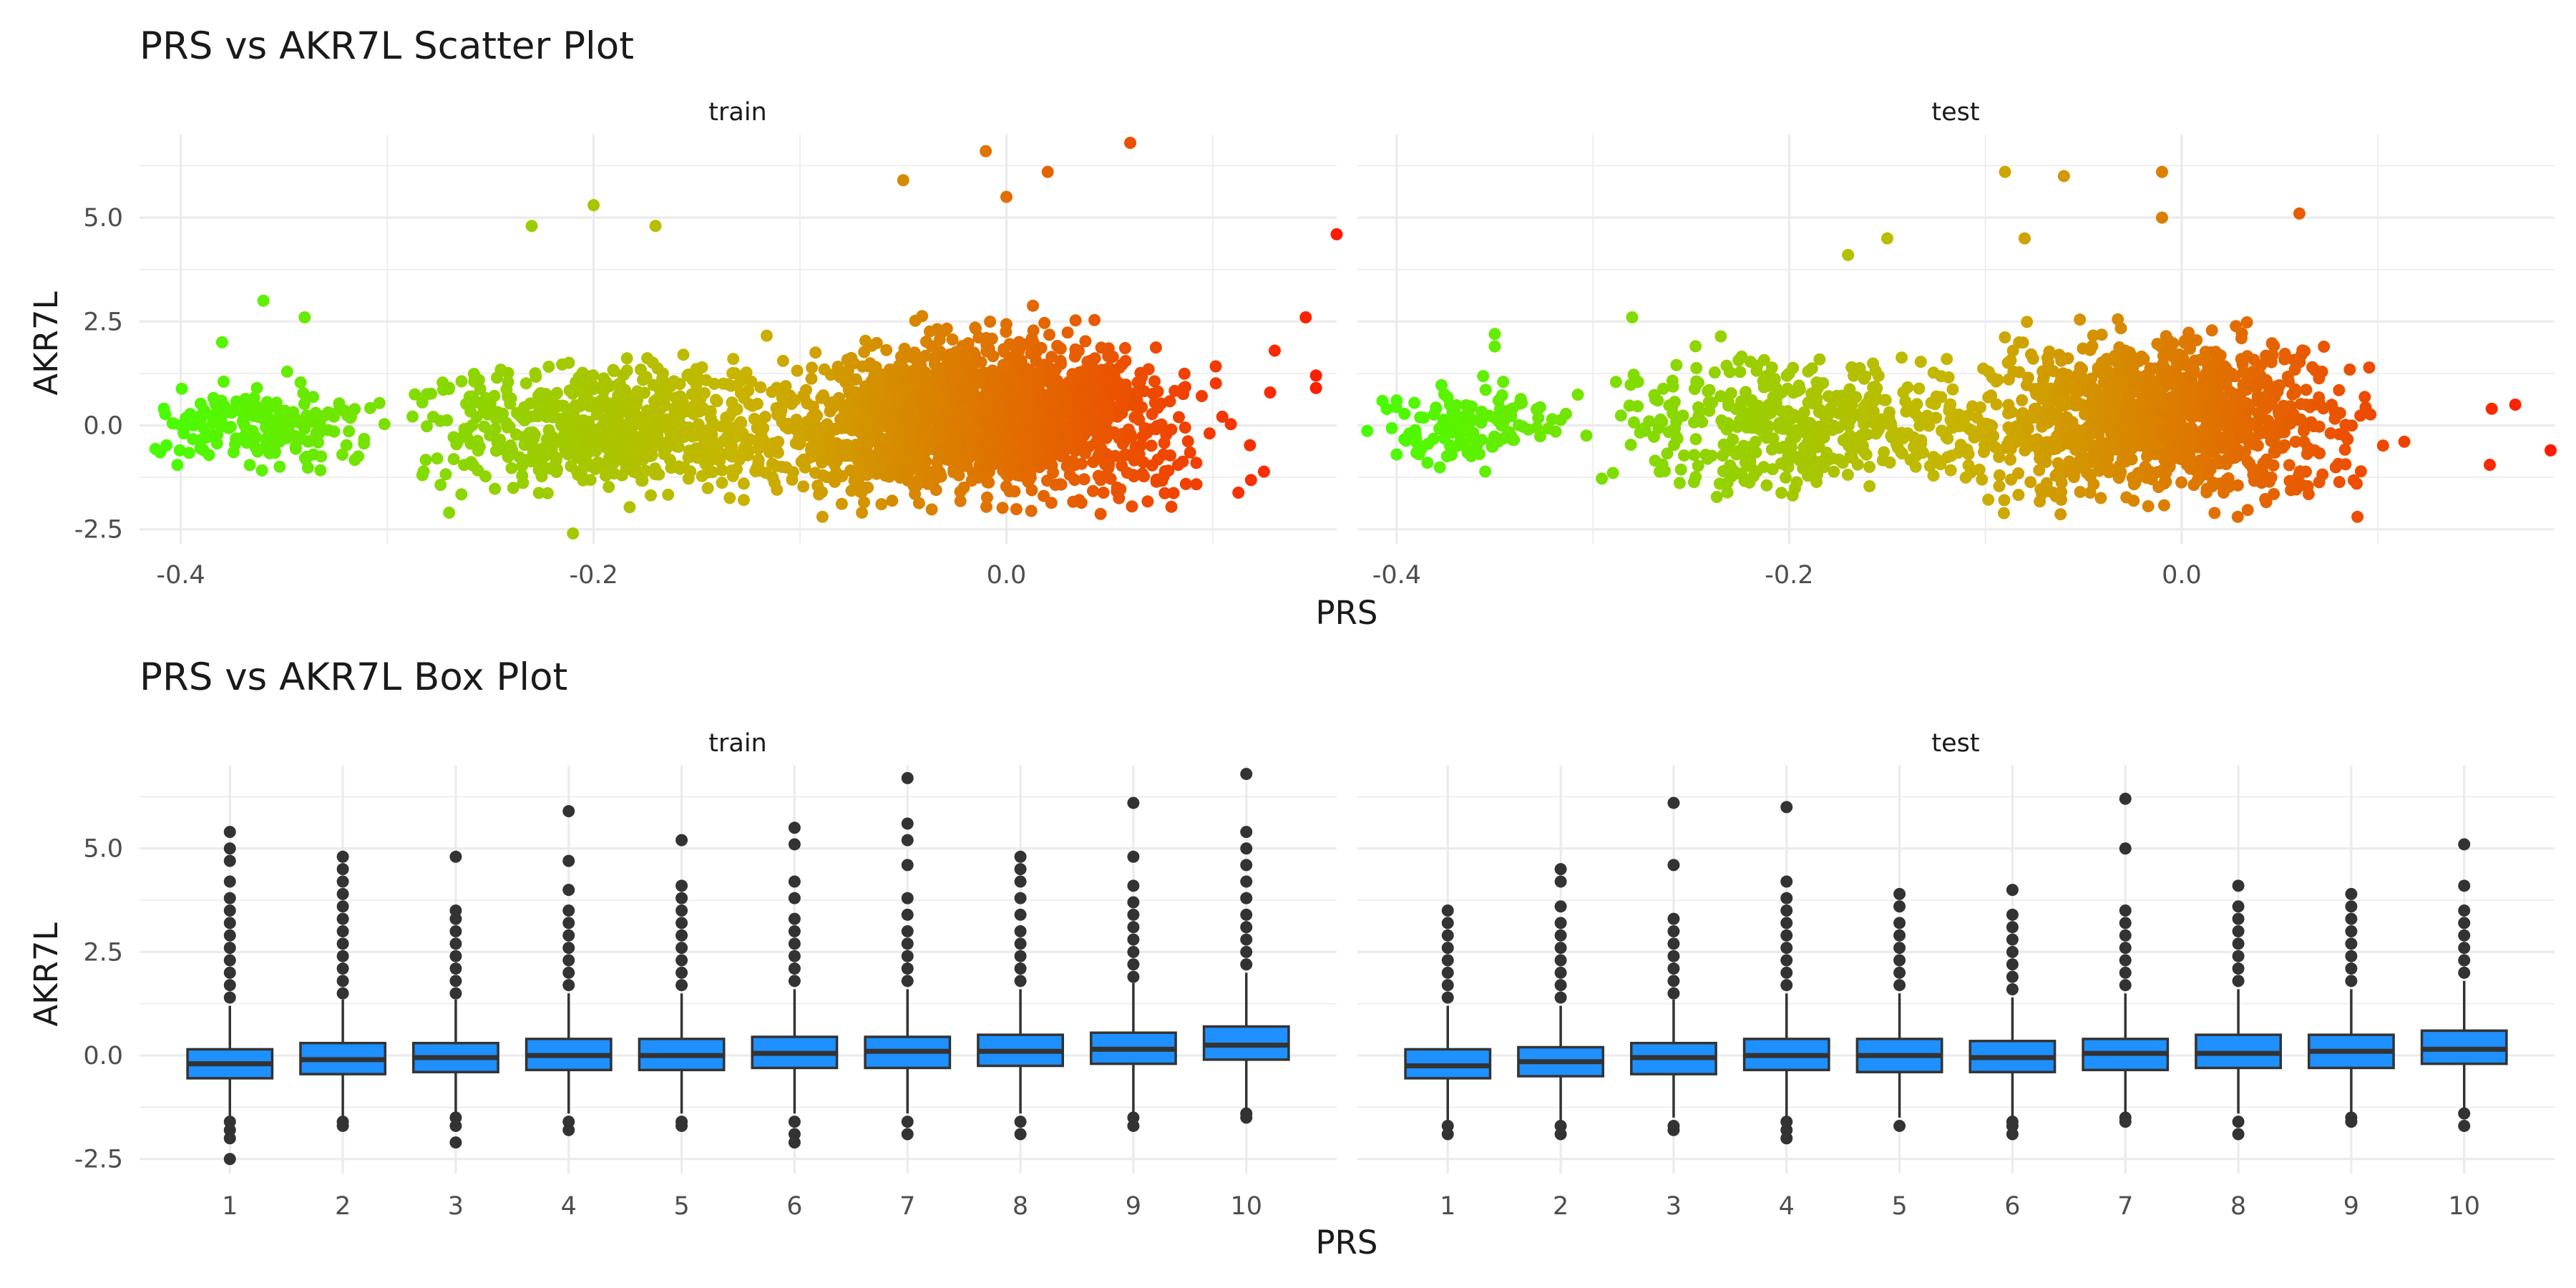 The width and height of the screenshot is (2576, 1288). I want to click on scatter-y-tick-label: 0.0, so click(103, 425).